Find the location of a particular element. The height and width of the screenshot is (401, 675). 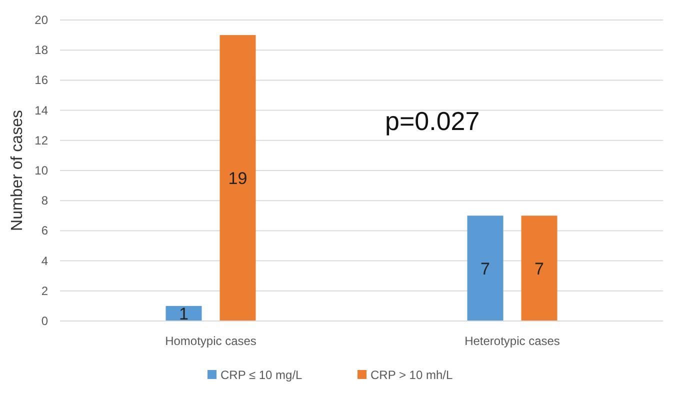

y-axis-title: Number of cases is located at coordinates (17, 170).